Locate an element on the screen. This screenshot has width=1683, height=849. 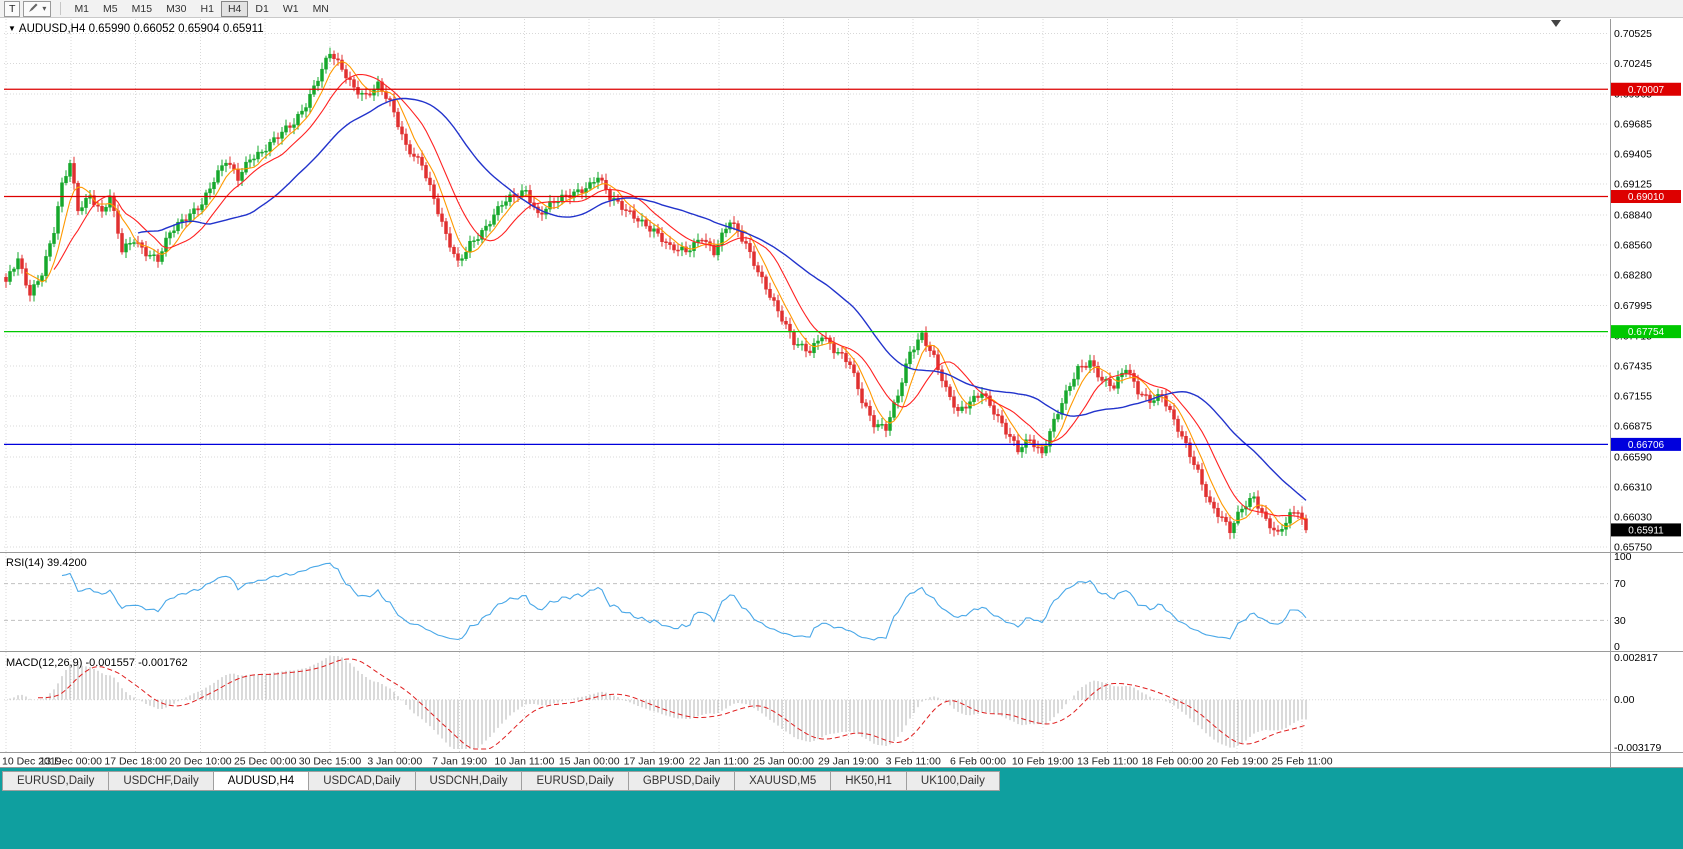
svg-text: 0.00 is located at coordinates (1624, 700).